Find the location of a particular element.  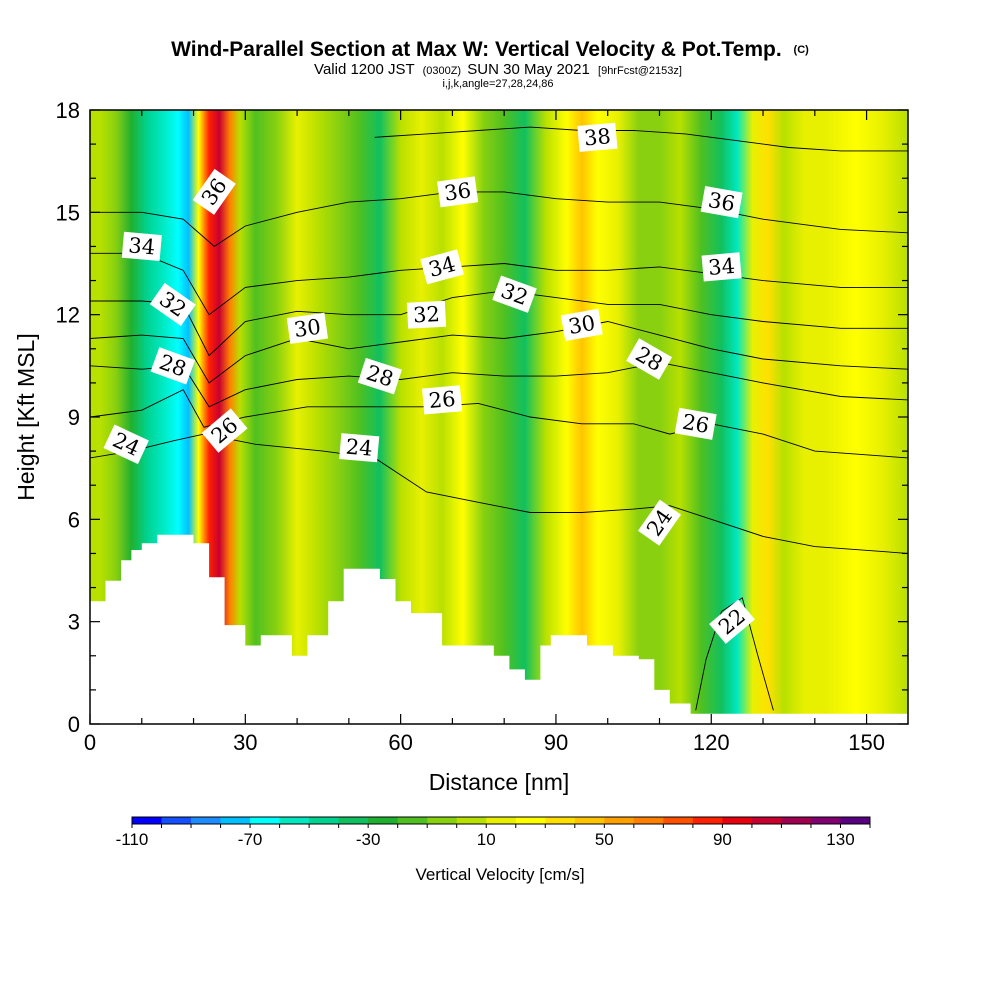

contour-label-24: 24 is located at coordinates (359, 448).